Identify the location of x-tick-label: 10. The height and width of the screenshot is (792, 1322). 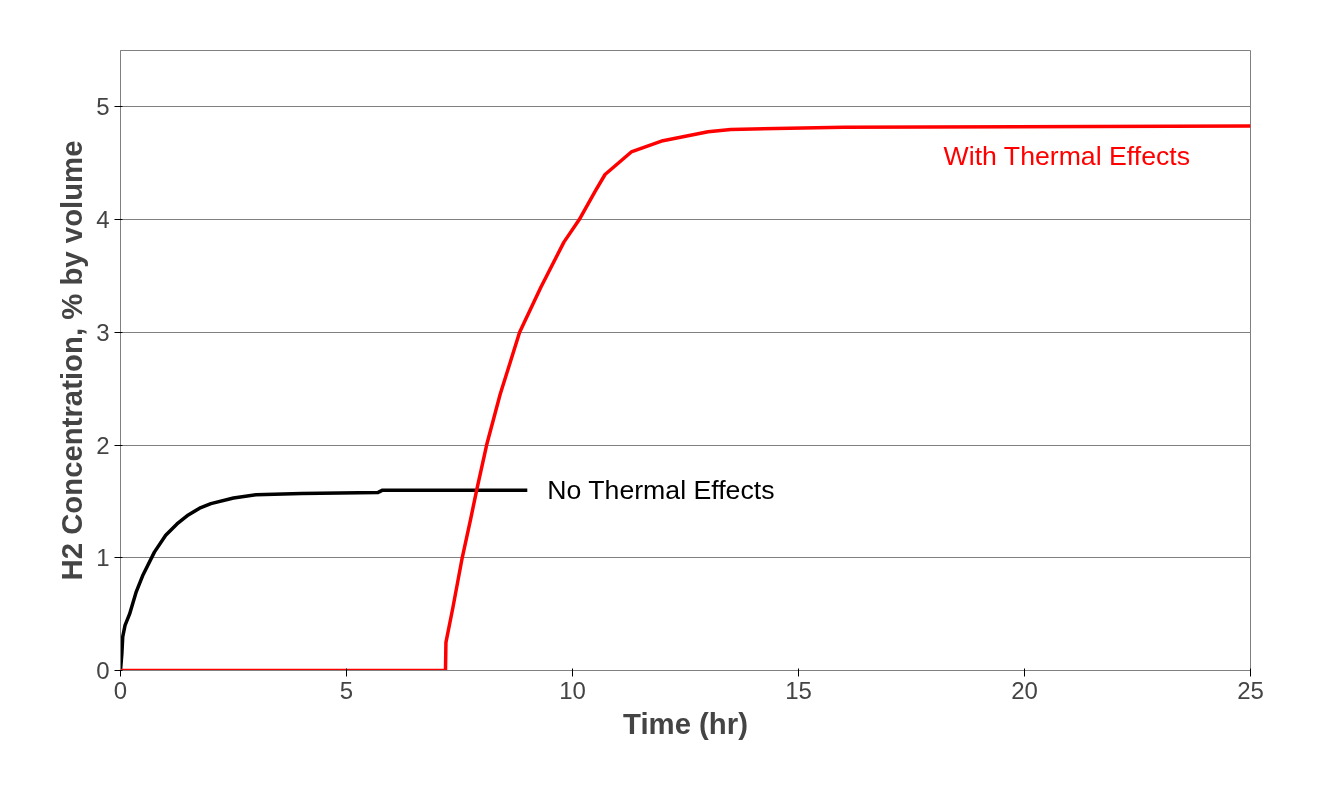
(572, 690).